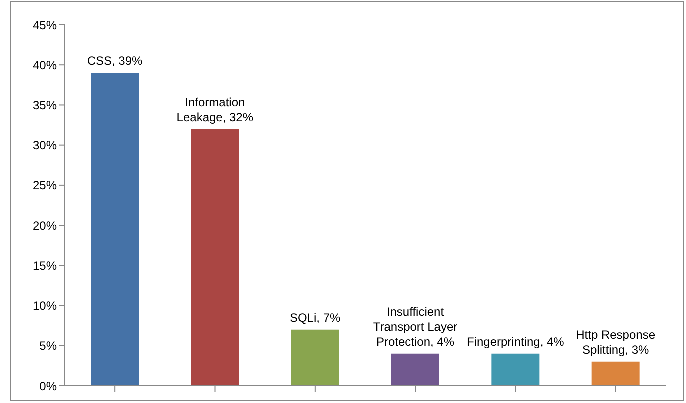 This screenshot has height=403, width=686. What do you see at coordinates (45, 65) in the screenshot?
I see `y-tick-label: 40%` at bounding box center [45, 65].